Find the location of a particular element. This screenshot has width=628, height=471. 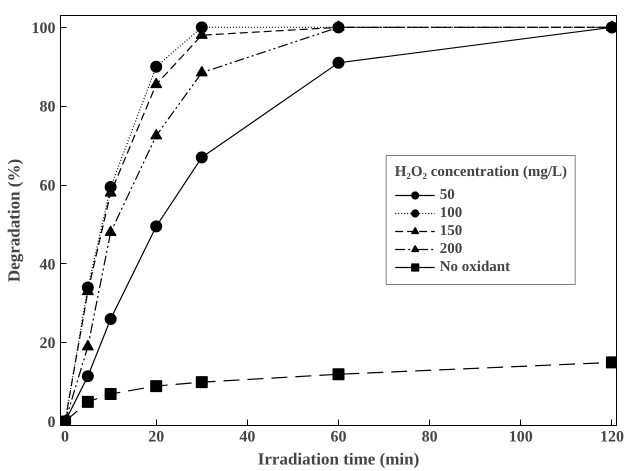

x-tick-label: 100 is located at coordinates (520, 437).